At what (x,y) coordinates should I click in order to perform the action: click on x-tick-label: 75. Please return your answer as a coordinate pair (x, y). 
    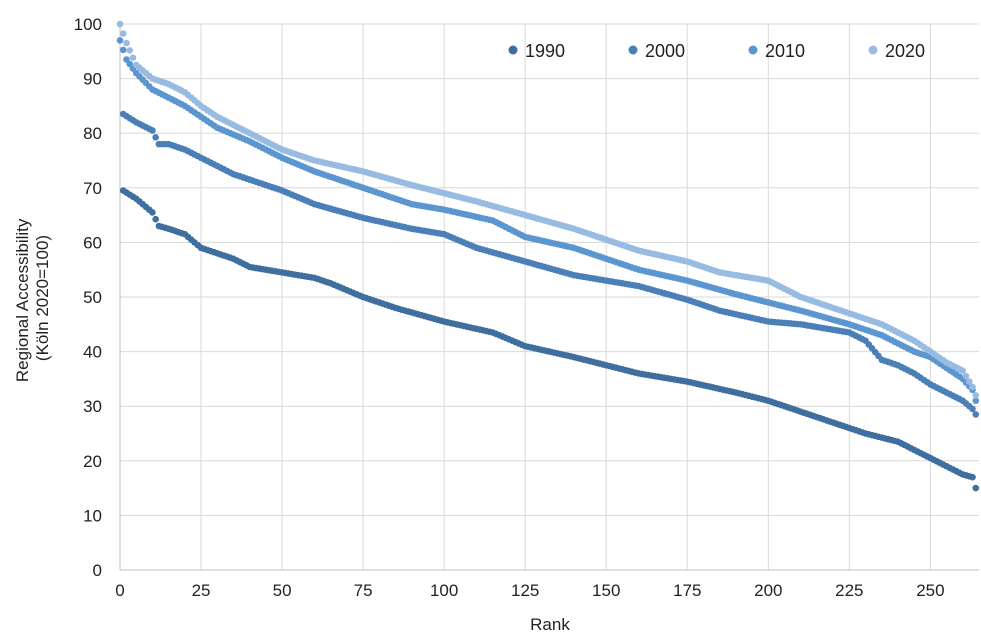
    Looking at the image, I should click on (363, 590).